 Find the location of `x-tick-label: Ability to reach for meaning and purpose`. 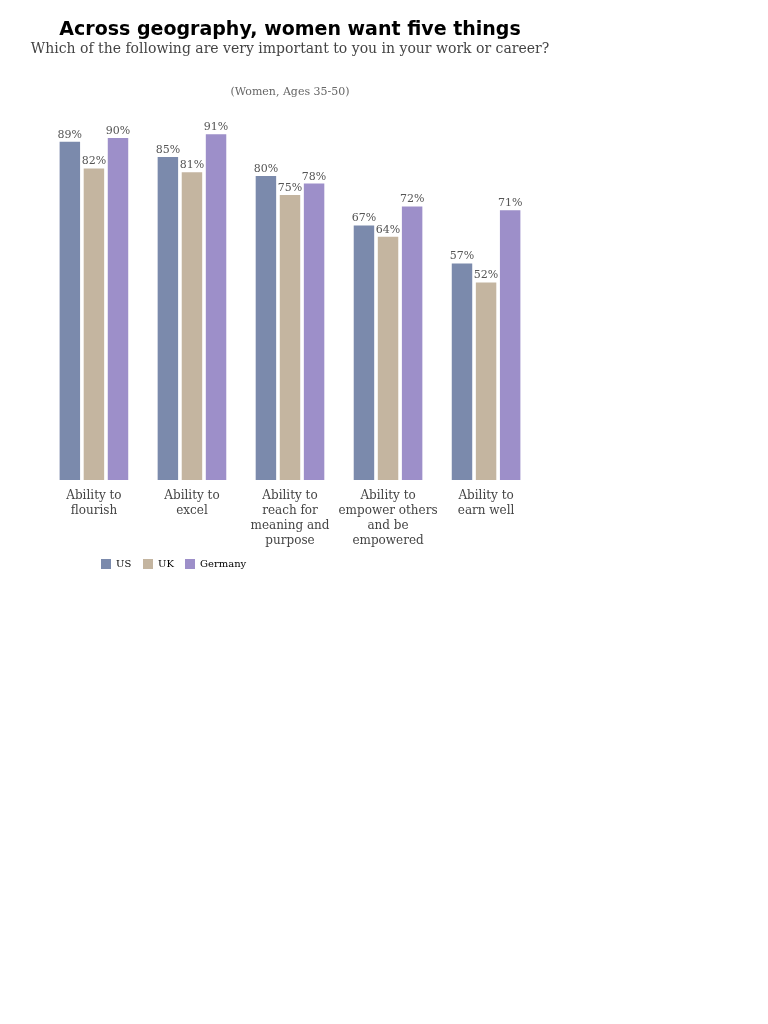

x-tick-label: Ability to reach for meaning and purpose is located at coordinates (290, 517).